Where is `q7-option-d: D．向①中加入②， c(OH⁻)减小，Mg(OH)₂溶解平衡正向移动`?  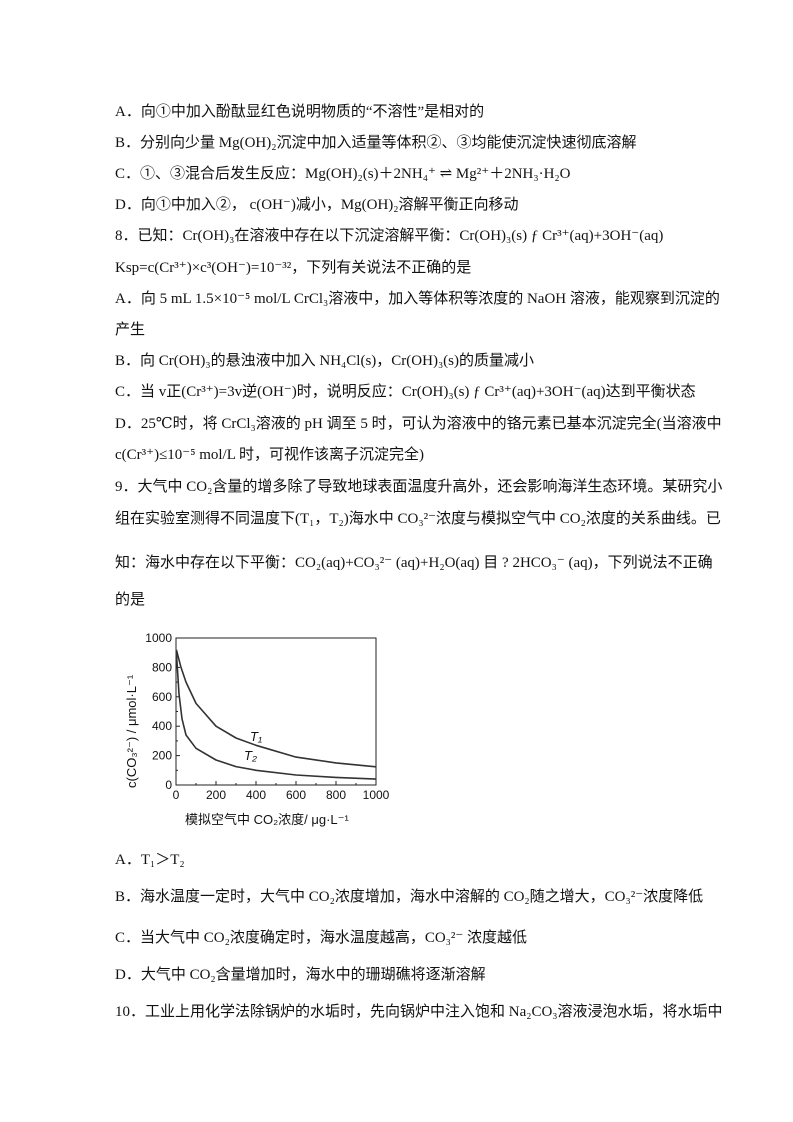
q7-option-d: D．向①中加入②， c(OH⁻)减小，Mg(OH)₂溶解平衡正向移动 is located at coordinates (317, 205).